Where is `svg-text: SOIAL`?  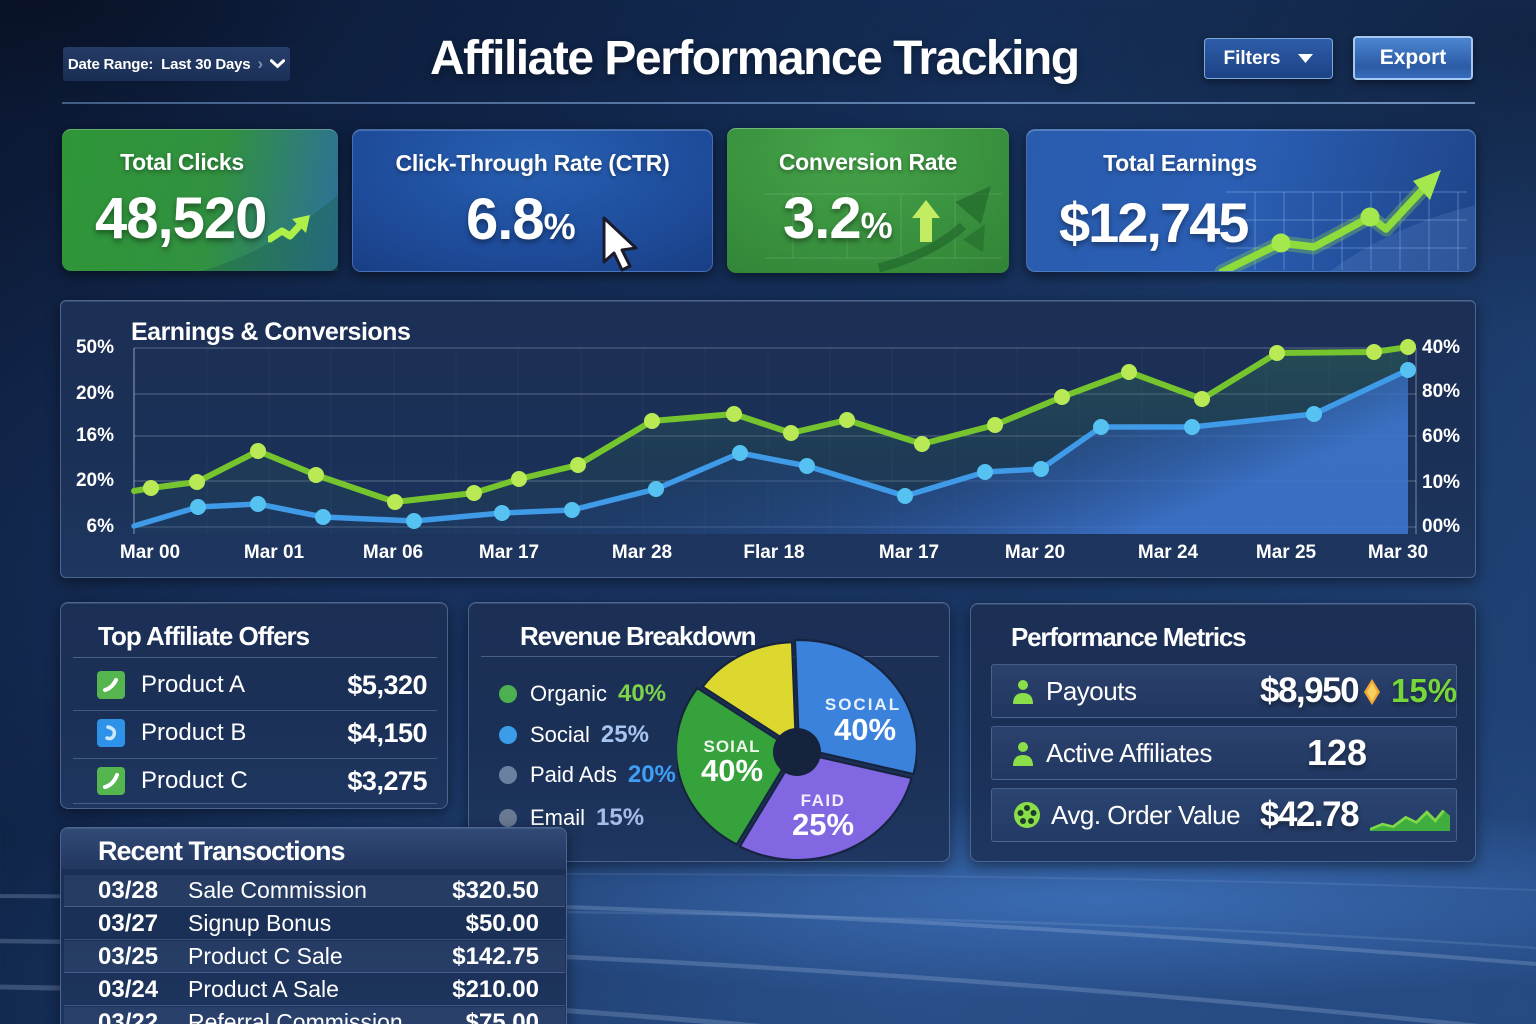 svg-text: SOIAL is located at coordinates (732, 746).